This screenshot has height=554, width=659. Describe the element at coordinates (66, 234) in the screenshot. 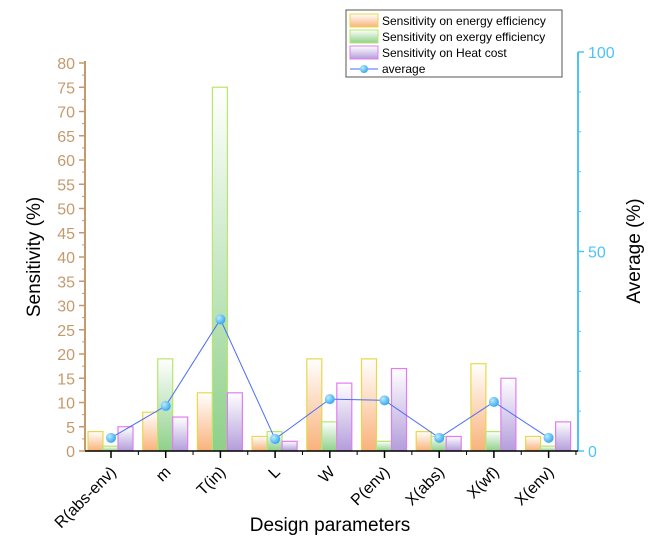

I see `y-tick-label: 45` at that location.